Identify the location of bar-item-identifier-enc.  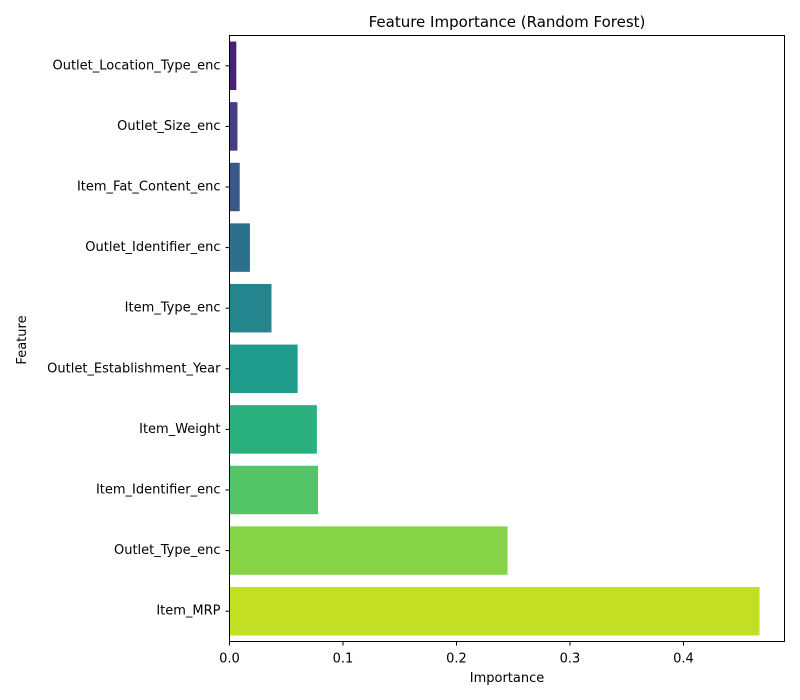
(274, 490).